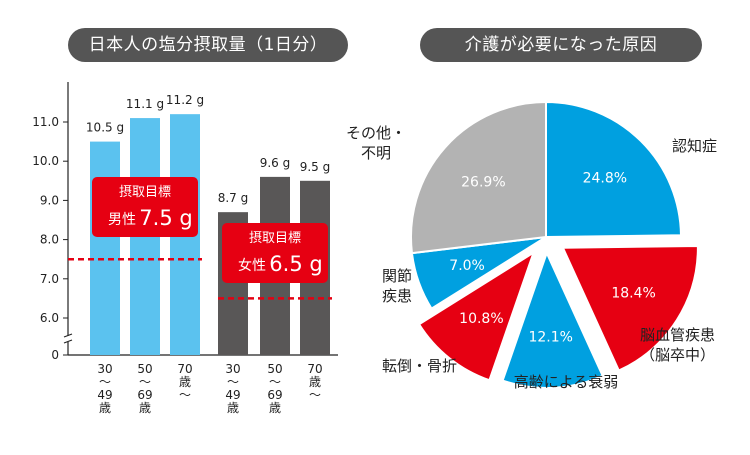 This screenshot has height=455, width=750. I want to click on pie-chart-title: 介護が必要になった原因, so click(561, 45).